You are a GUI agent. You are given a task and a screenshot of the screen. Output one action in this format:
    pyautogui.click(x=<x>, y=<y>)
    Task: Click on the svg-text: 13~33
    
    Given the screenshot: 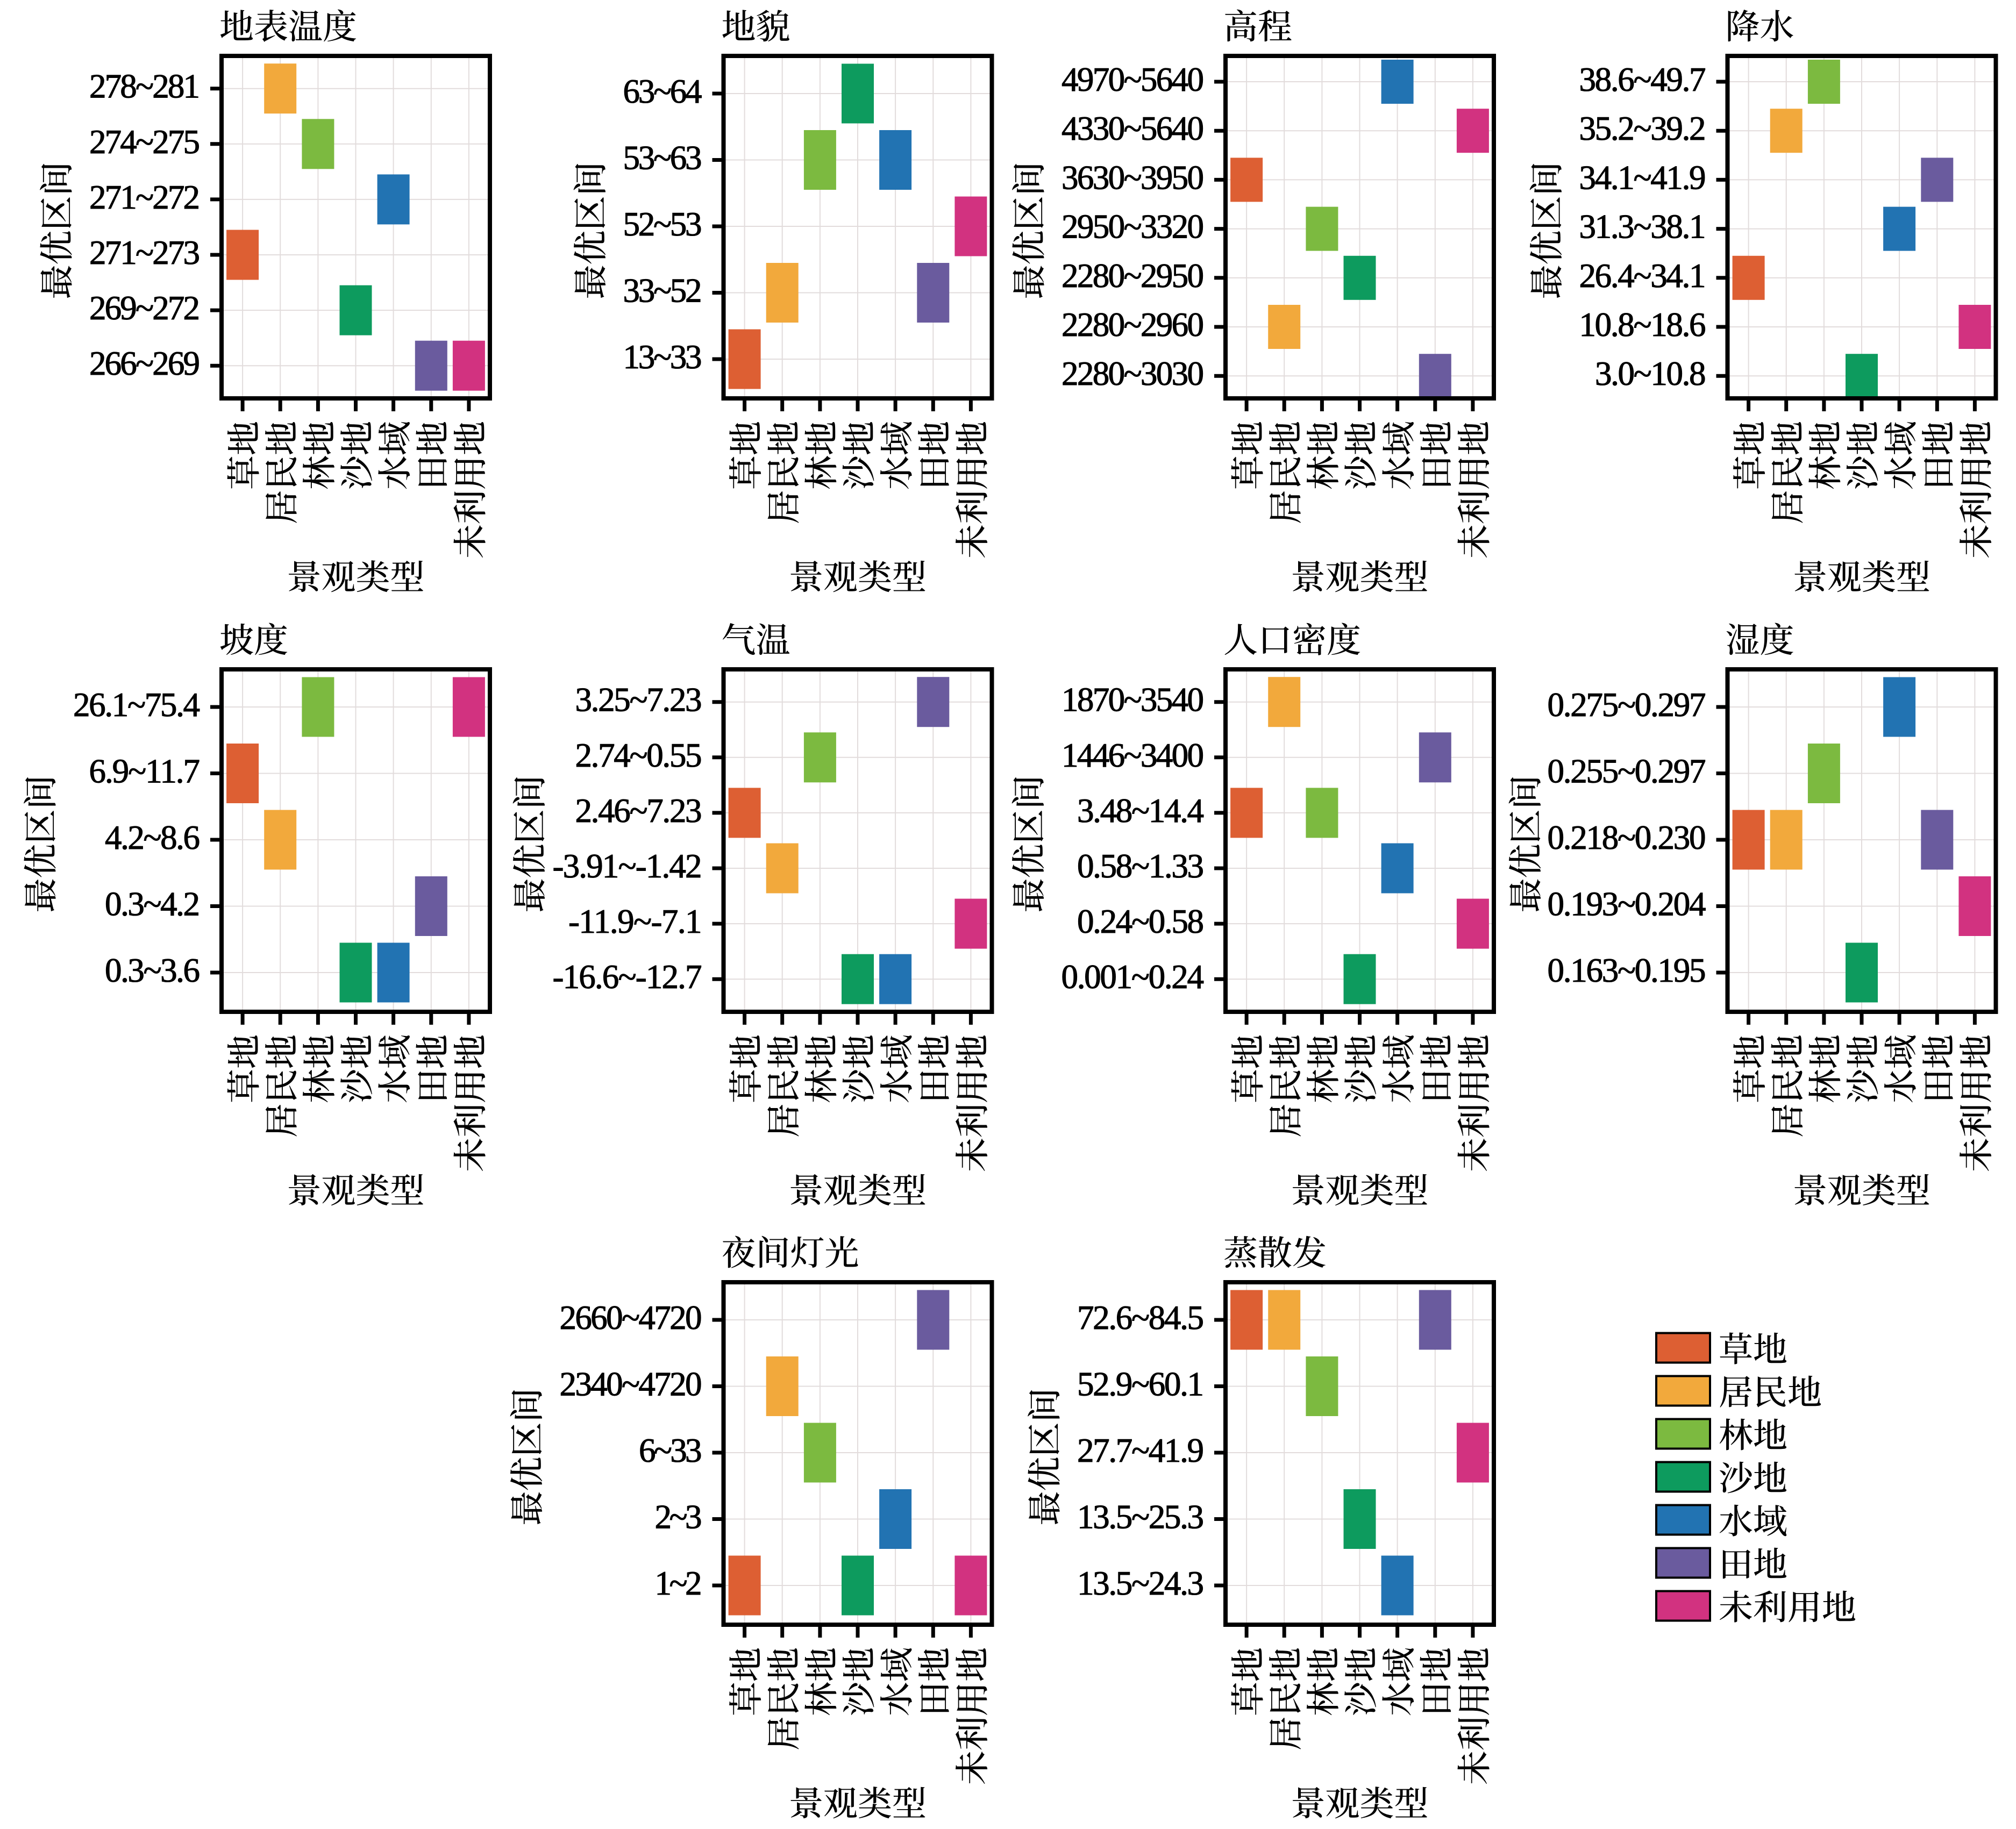 What is the action you would take?
    pyautogui.click(x=662, y=357)
    